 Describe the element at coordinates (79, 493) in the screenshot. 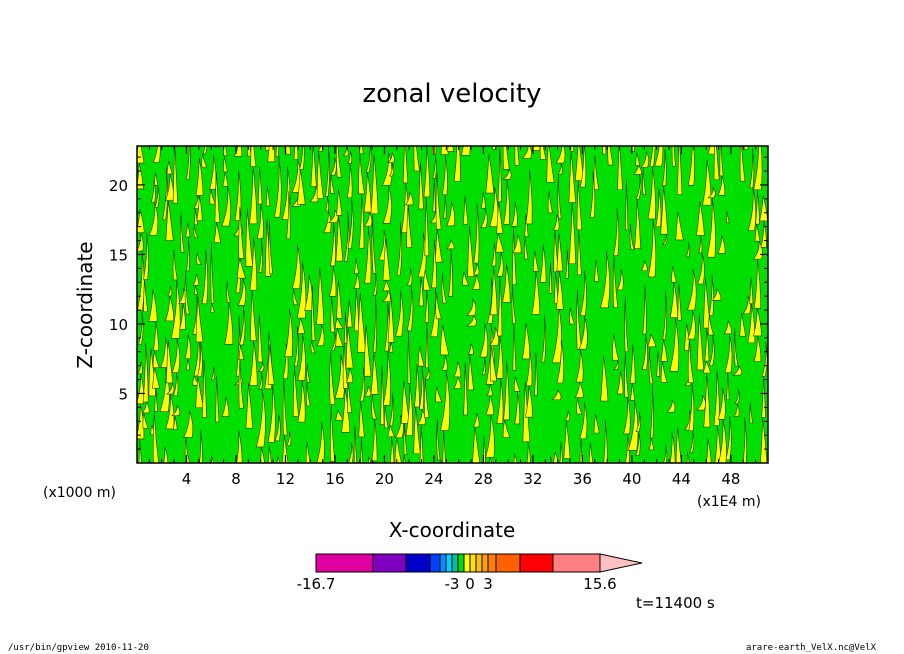

I see `y-unit-label: (x1000 m)` at that location.